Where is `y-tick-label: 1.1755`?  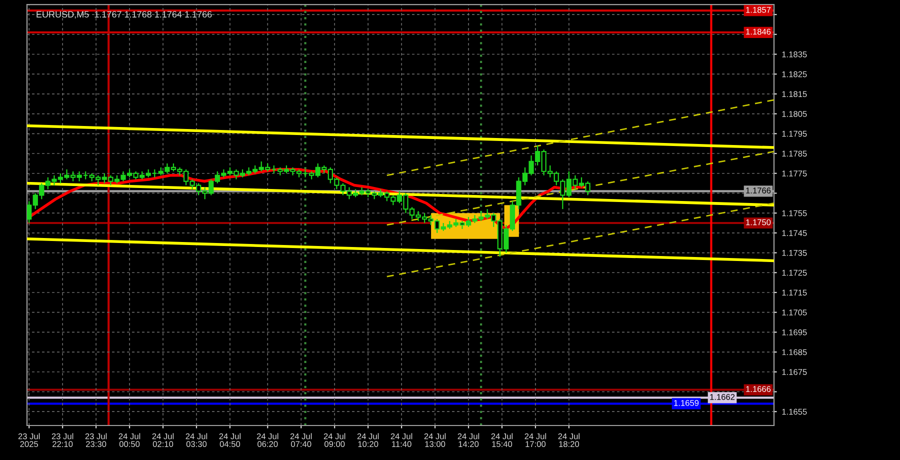
y-tick-label: 1.1755 is located at coordinates (794, 213).